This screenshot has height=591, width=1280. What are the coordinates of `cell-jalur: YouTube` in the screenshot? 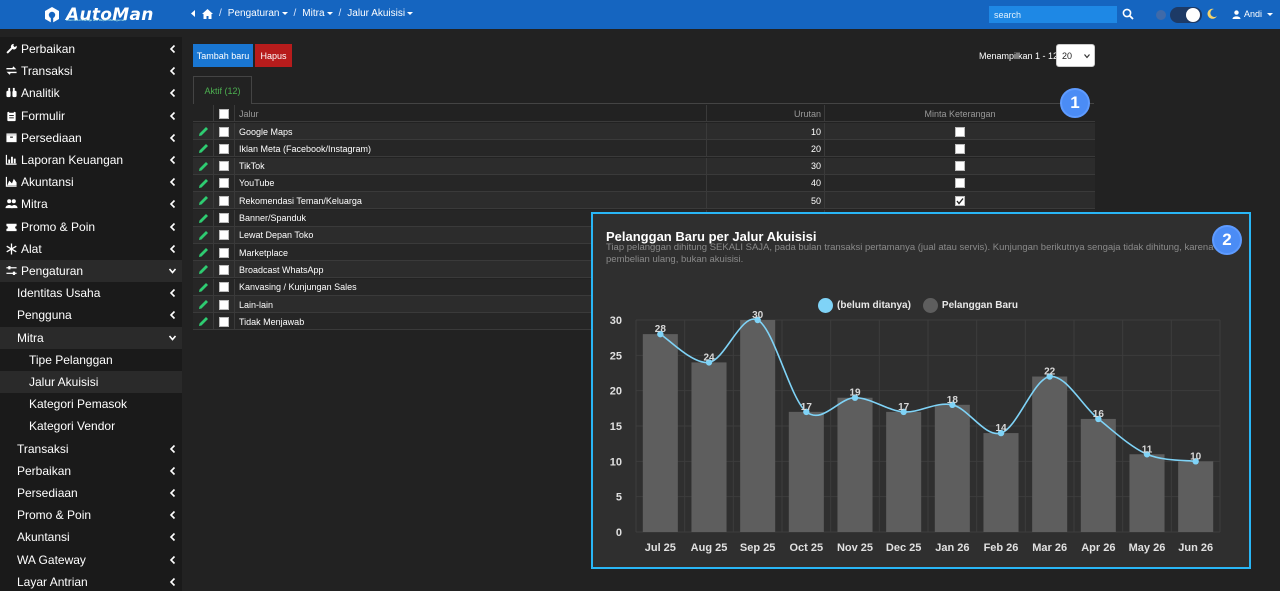 It's located at (471, 183).